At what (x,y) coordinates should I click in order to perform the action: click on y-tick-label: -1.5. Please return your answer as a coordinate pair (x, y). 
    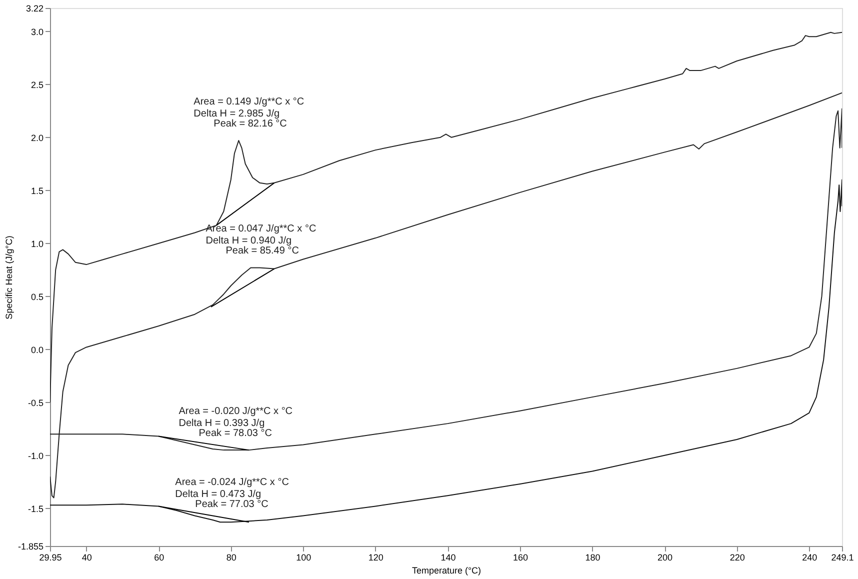
    Looking at the image, I should click on (36, 509).